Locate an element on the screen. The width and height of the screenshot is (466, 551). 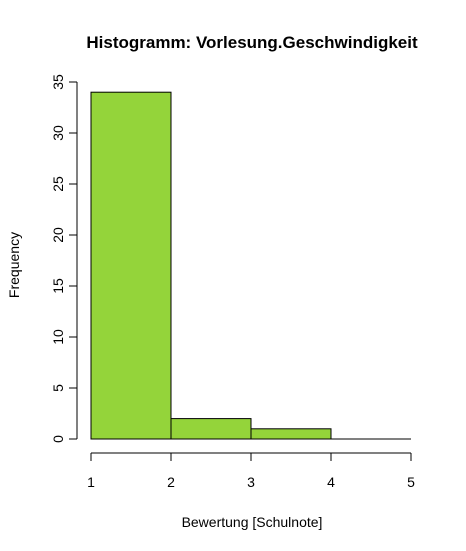
y-tick-label: 5 is located at coordinates (58, 388).